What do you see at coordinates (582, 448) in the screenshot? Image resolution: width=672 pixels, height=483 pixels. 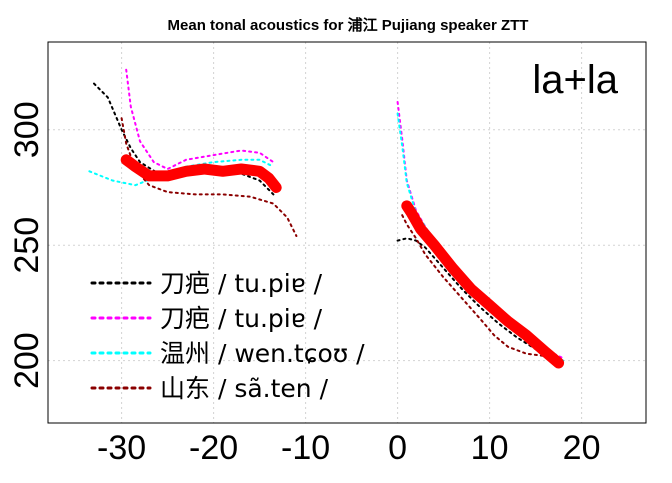 I see `x-tick-label: 20` at bounding box center [582, 448].